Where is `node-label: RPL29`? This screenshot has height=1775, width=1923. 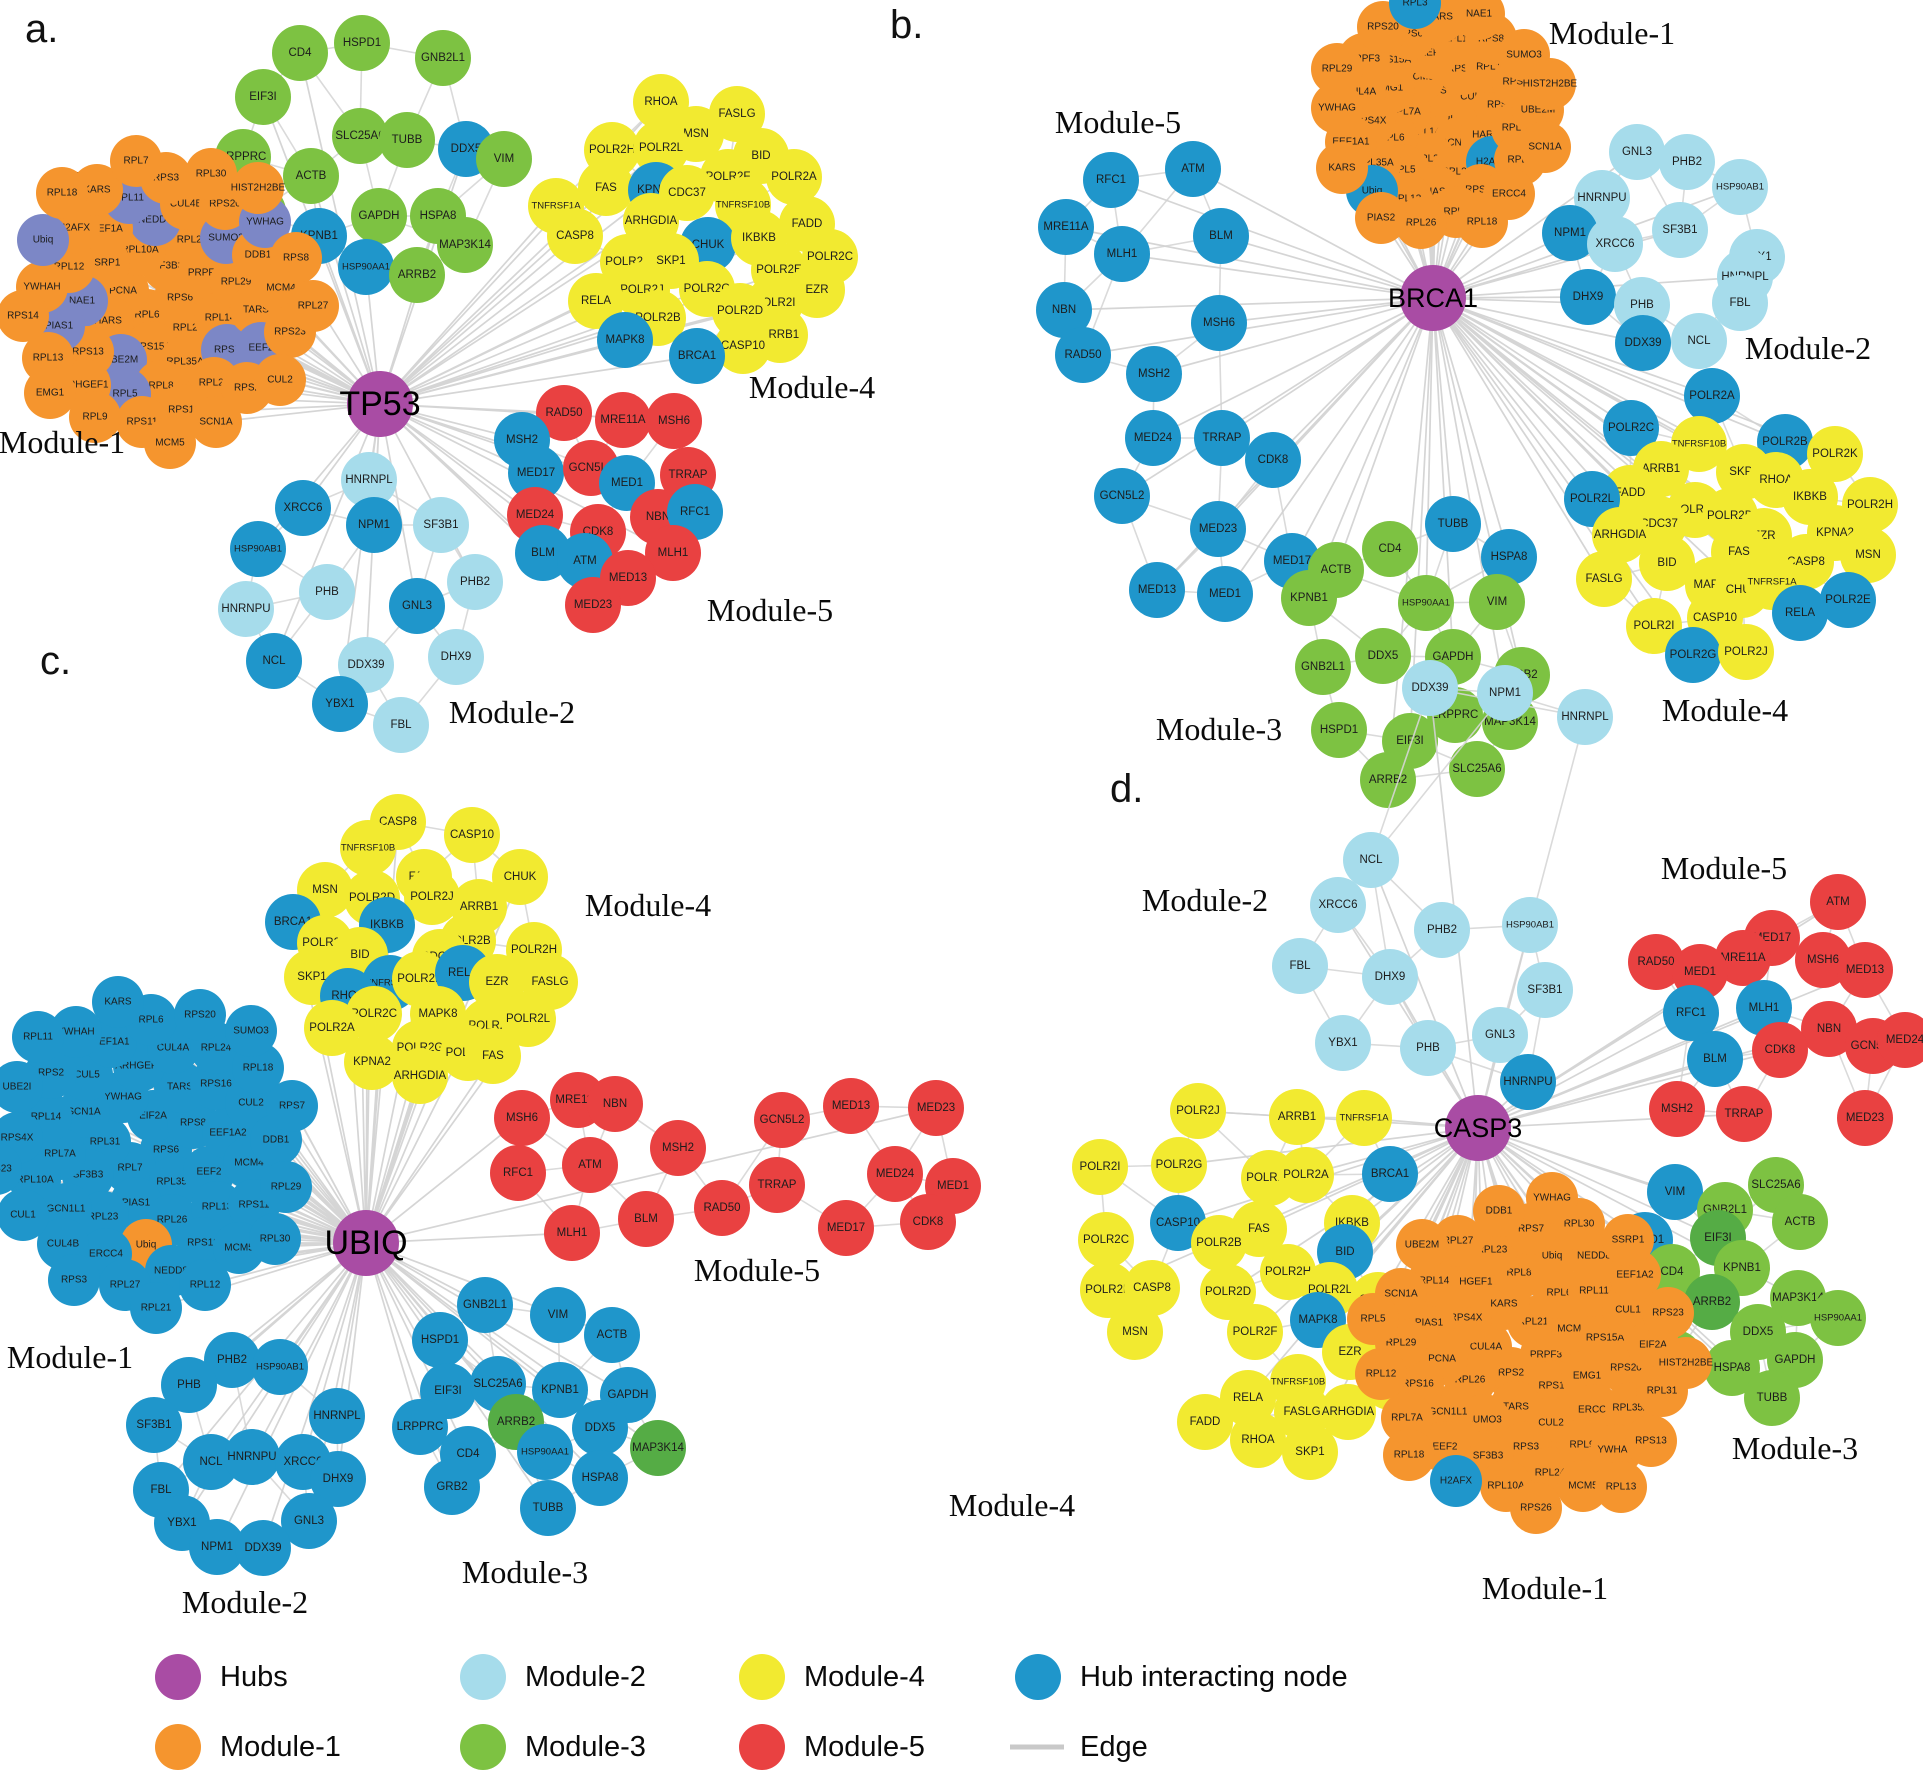 node-label: RPL29 is located at coordinates (286, 1187).